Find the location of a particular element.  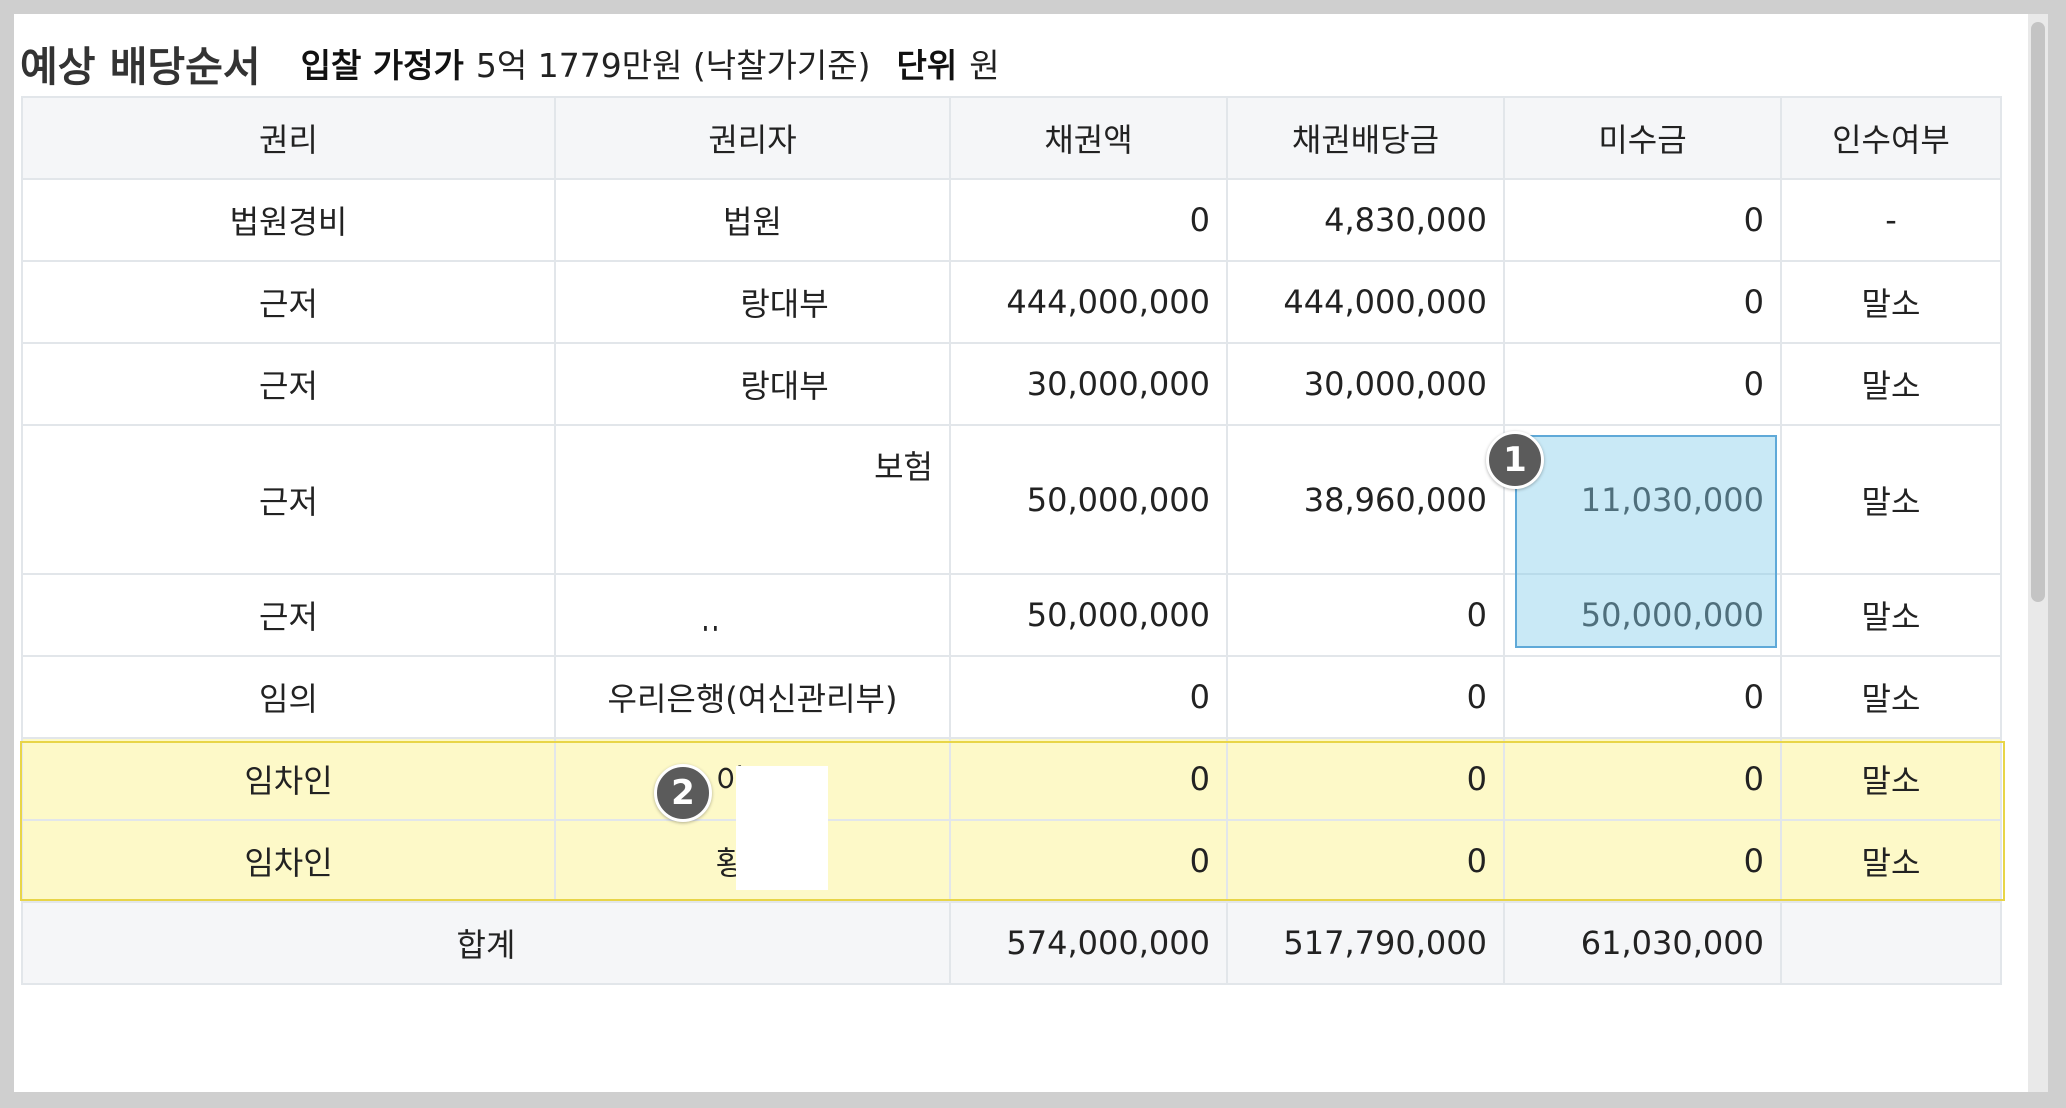

total-assumed is located at coordinates (1891, 943).